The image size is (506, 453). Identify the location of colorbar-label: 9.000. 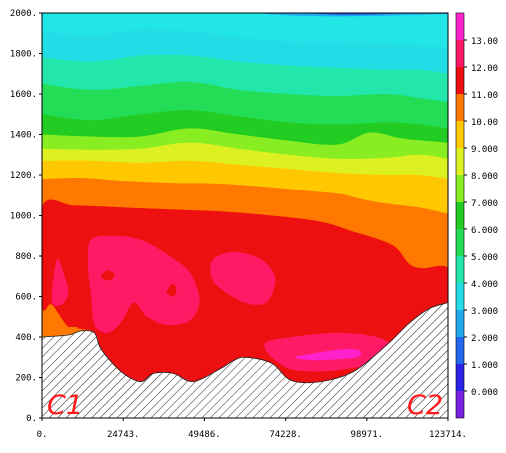
(484, 150).